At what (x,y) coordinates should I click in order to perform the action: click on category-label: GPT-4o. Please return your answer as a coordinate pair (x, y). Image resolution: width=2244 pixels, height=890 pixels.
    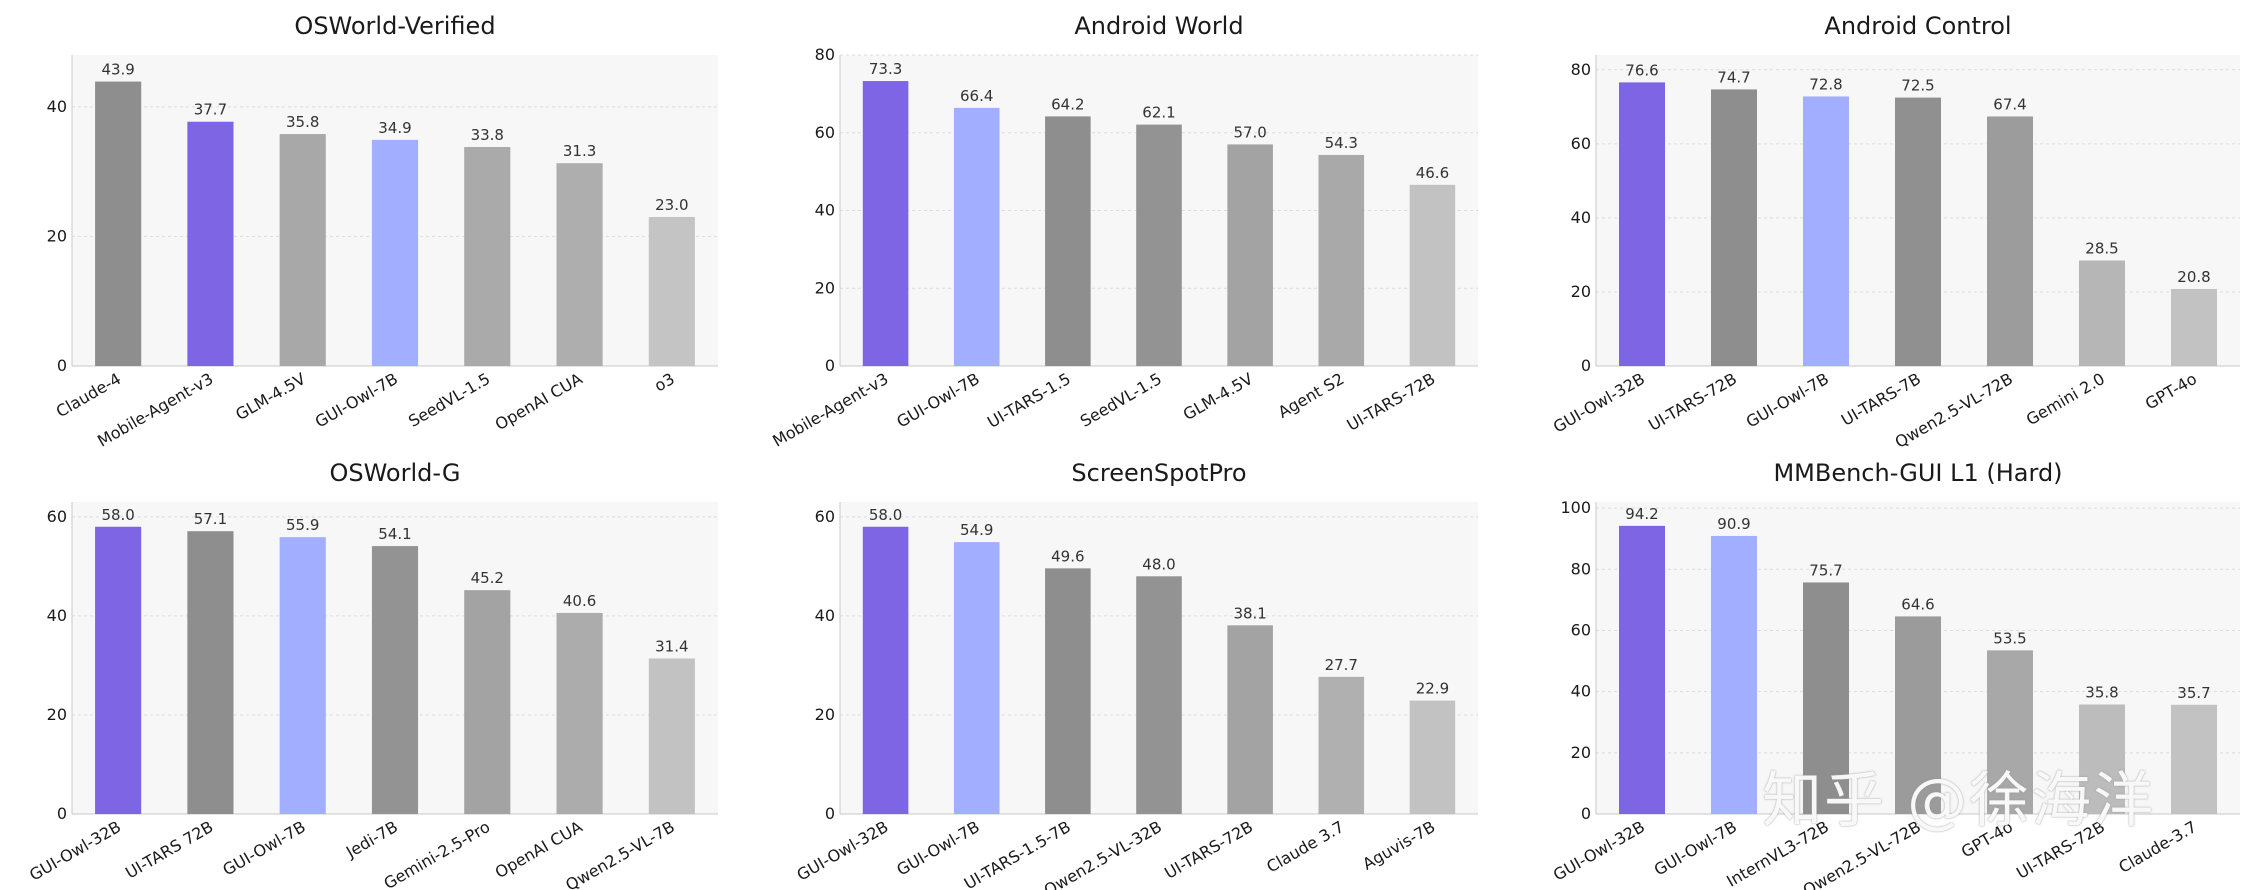
    Looking at the image, I should click on (1987, 839).